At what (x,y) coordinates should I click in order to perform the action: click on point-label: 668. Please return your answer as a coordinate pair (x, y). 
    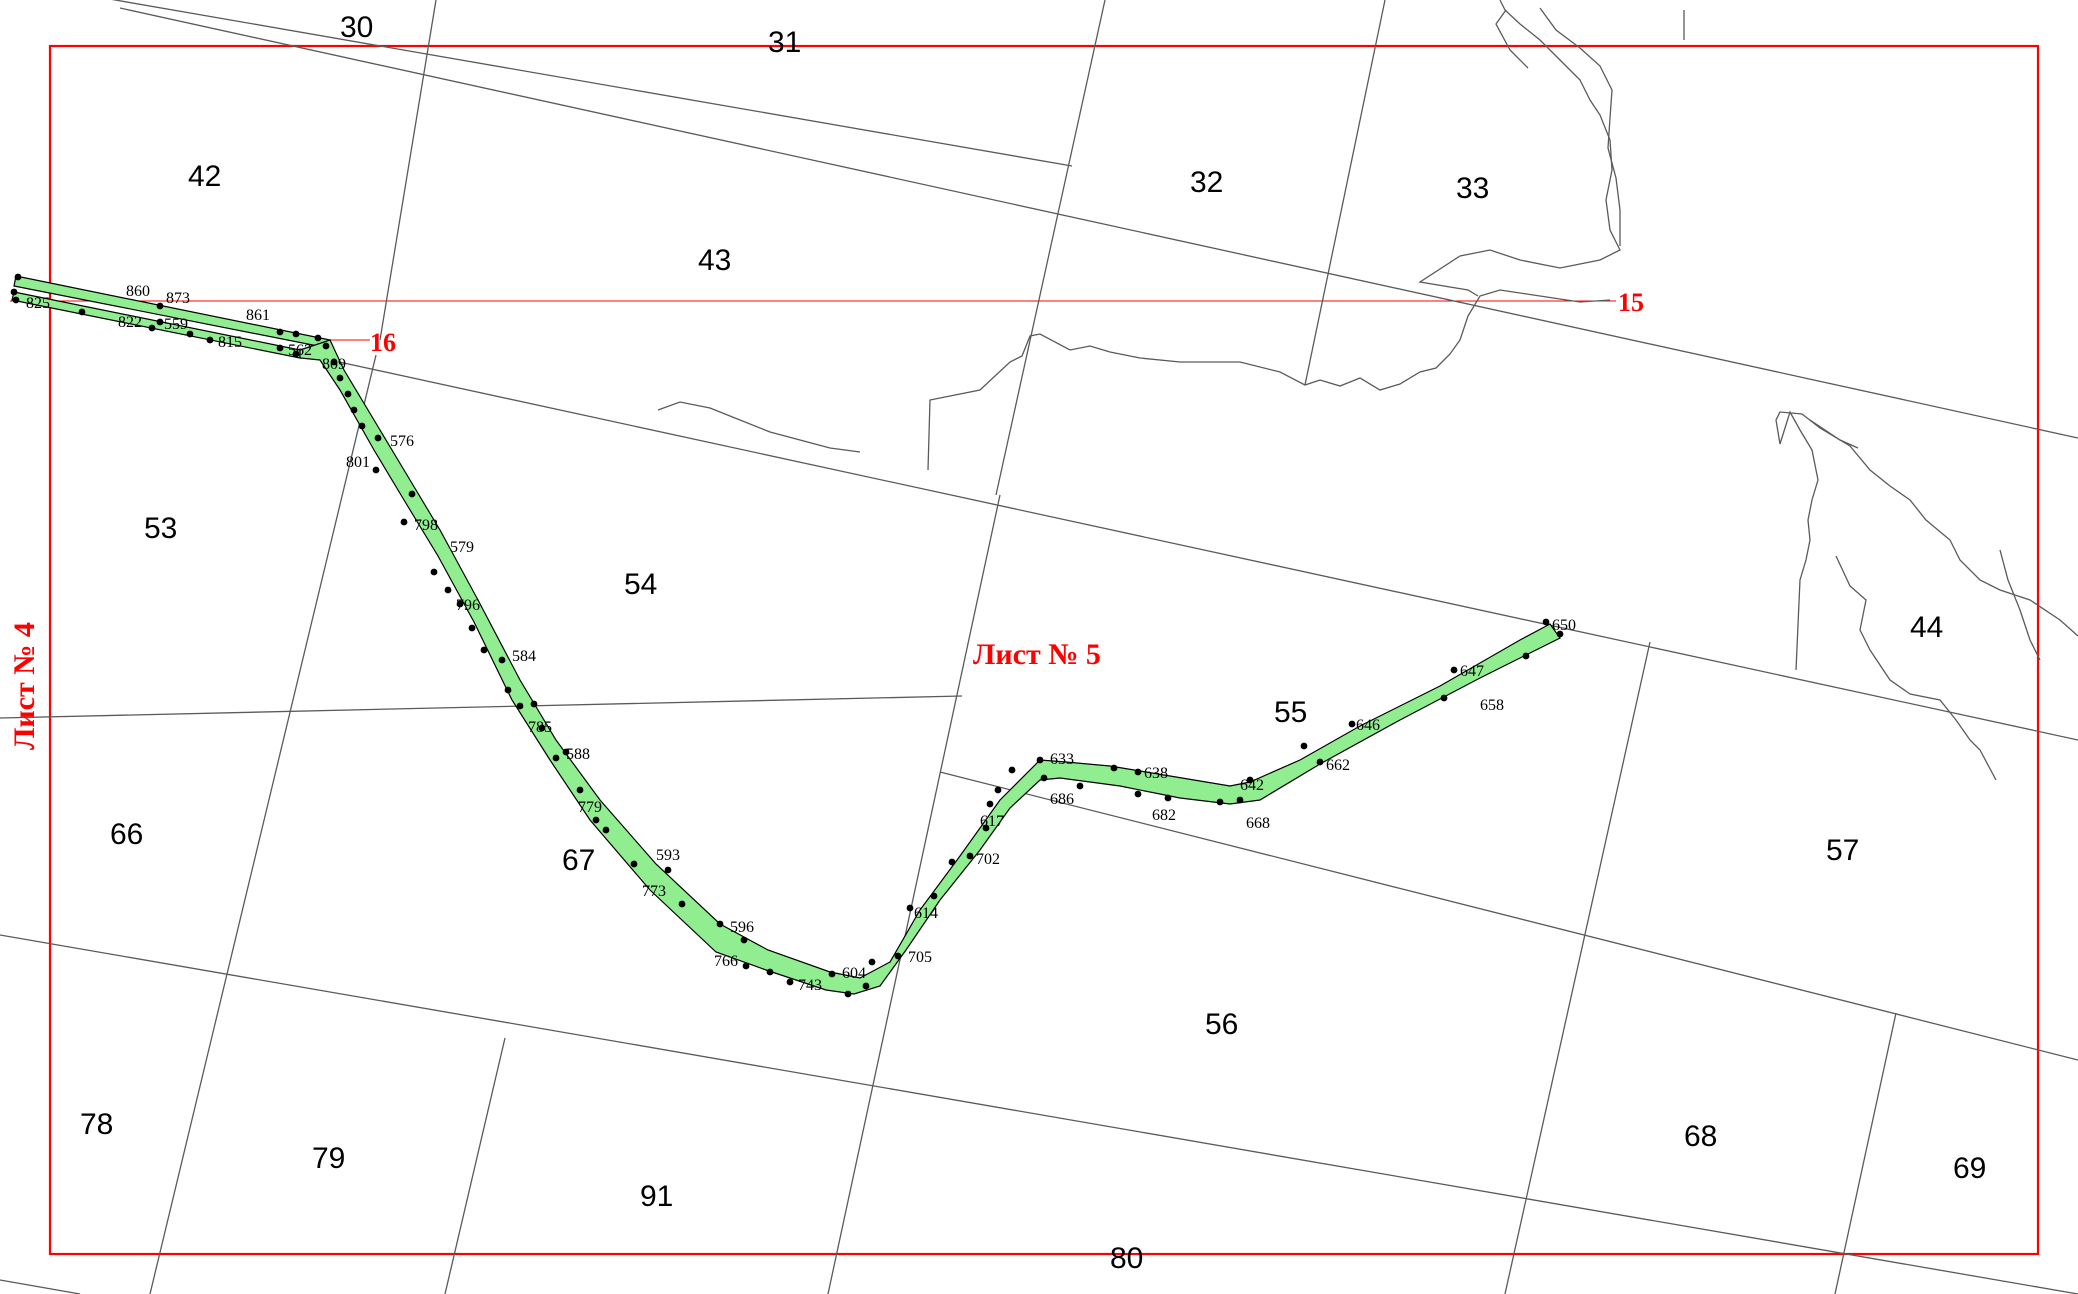
    Looking at the image, I should click on (1258, 823).